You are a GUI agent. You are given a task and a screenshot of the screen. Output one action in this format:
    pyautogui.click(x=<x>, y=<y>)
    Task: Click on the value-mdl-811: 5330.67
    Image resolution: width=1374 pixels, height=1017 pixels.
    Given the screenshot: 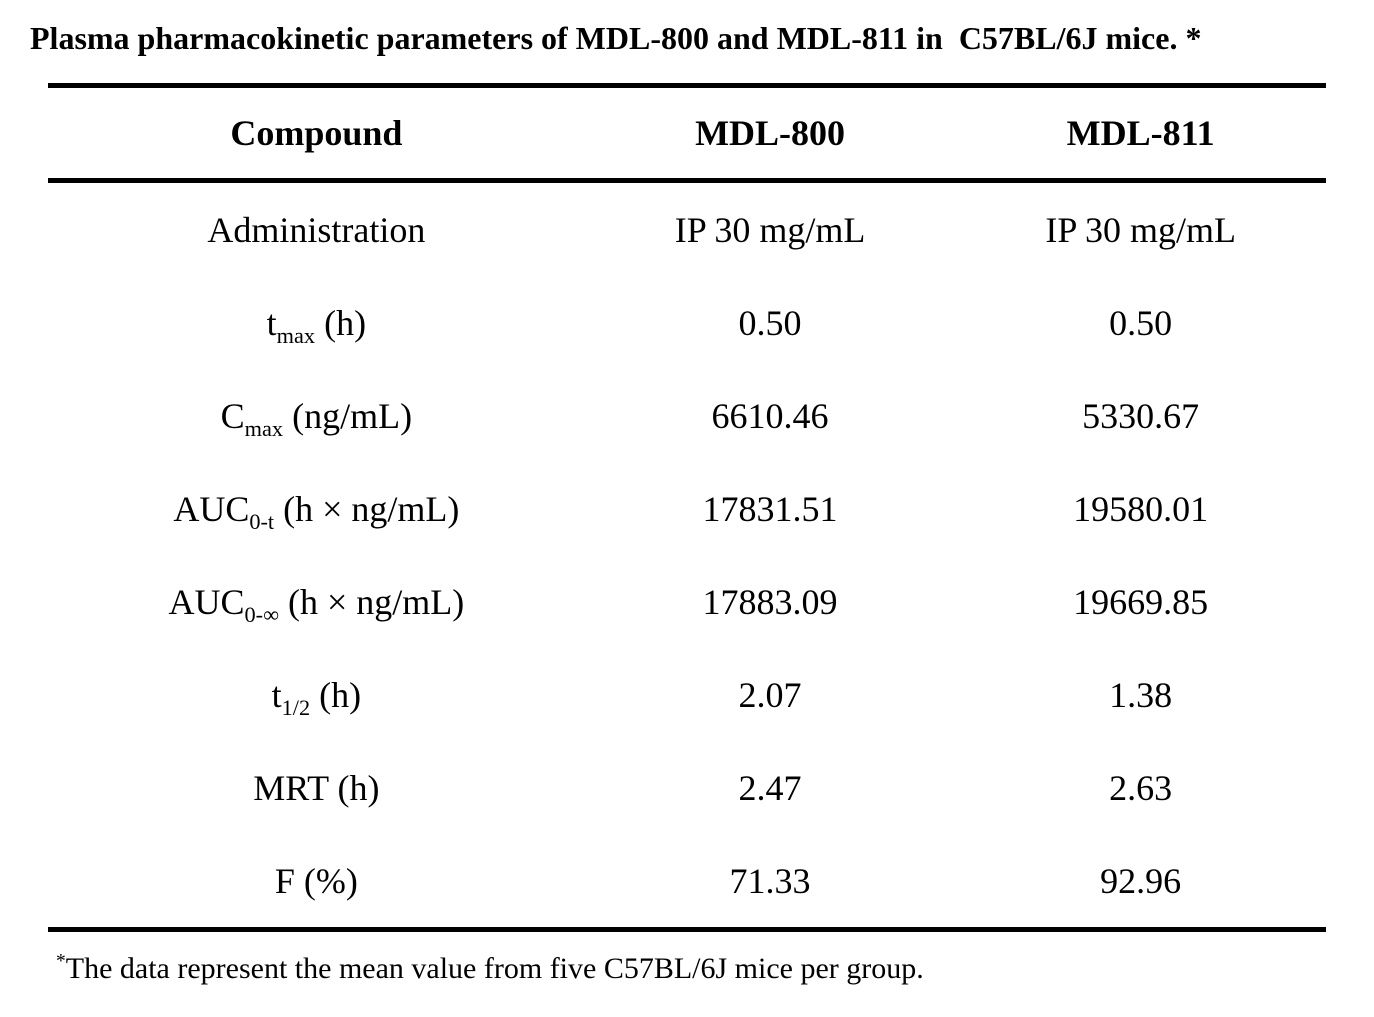 What is the action you would take?
    pyautogui.click(x=1141, y=415)
    